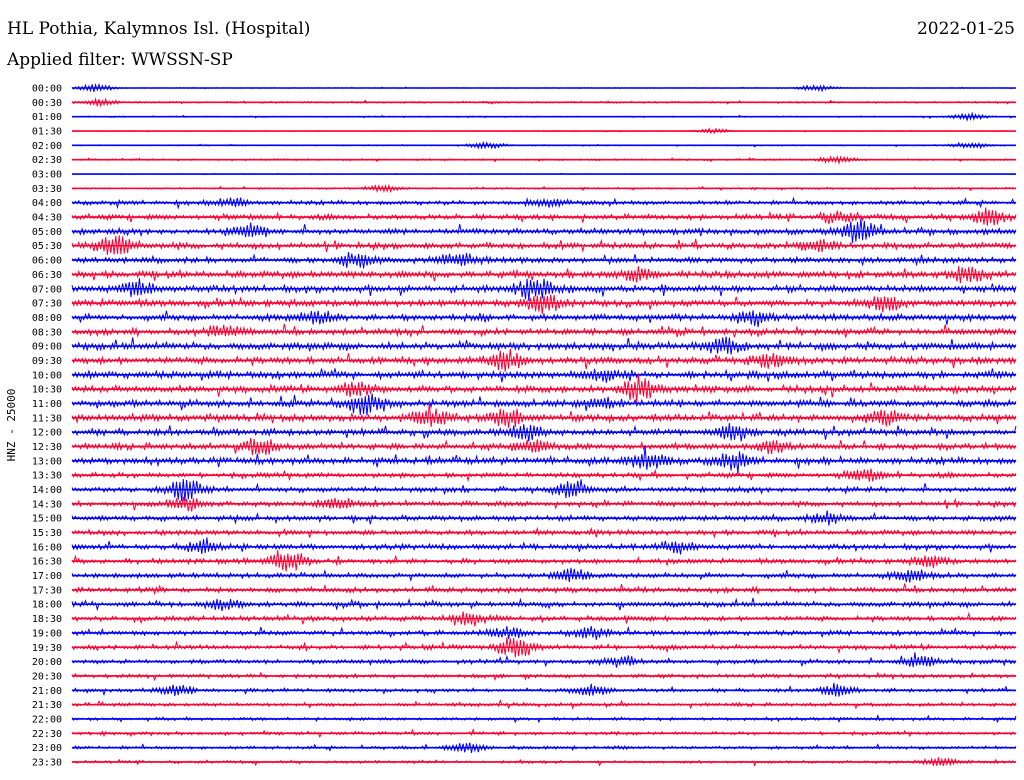  Describe the element at coordinates (47, 734) in the screenshot. I see `row-time-label: 22:30` at that location.